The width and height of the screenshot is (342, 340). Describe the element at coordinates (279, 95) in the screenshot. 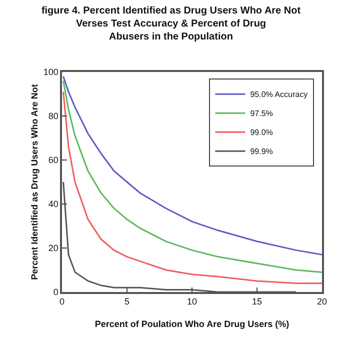

I see `legend-label: 95.0% Accuracy` at that location.